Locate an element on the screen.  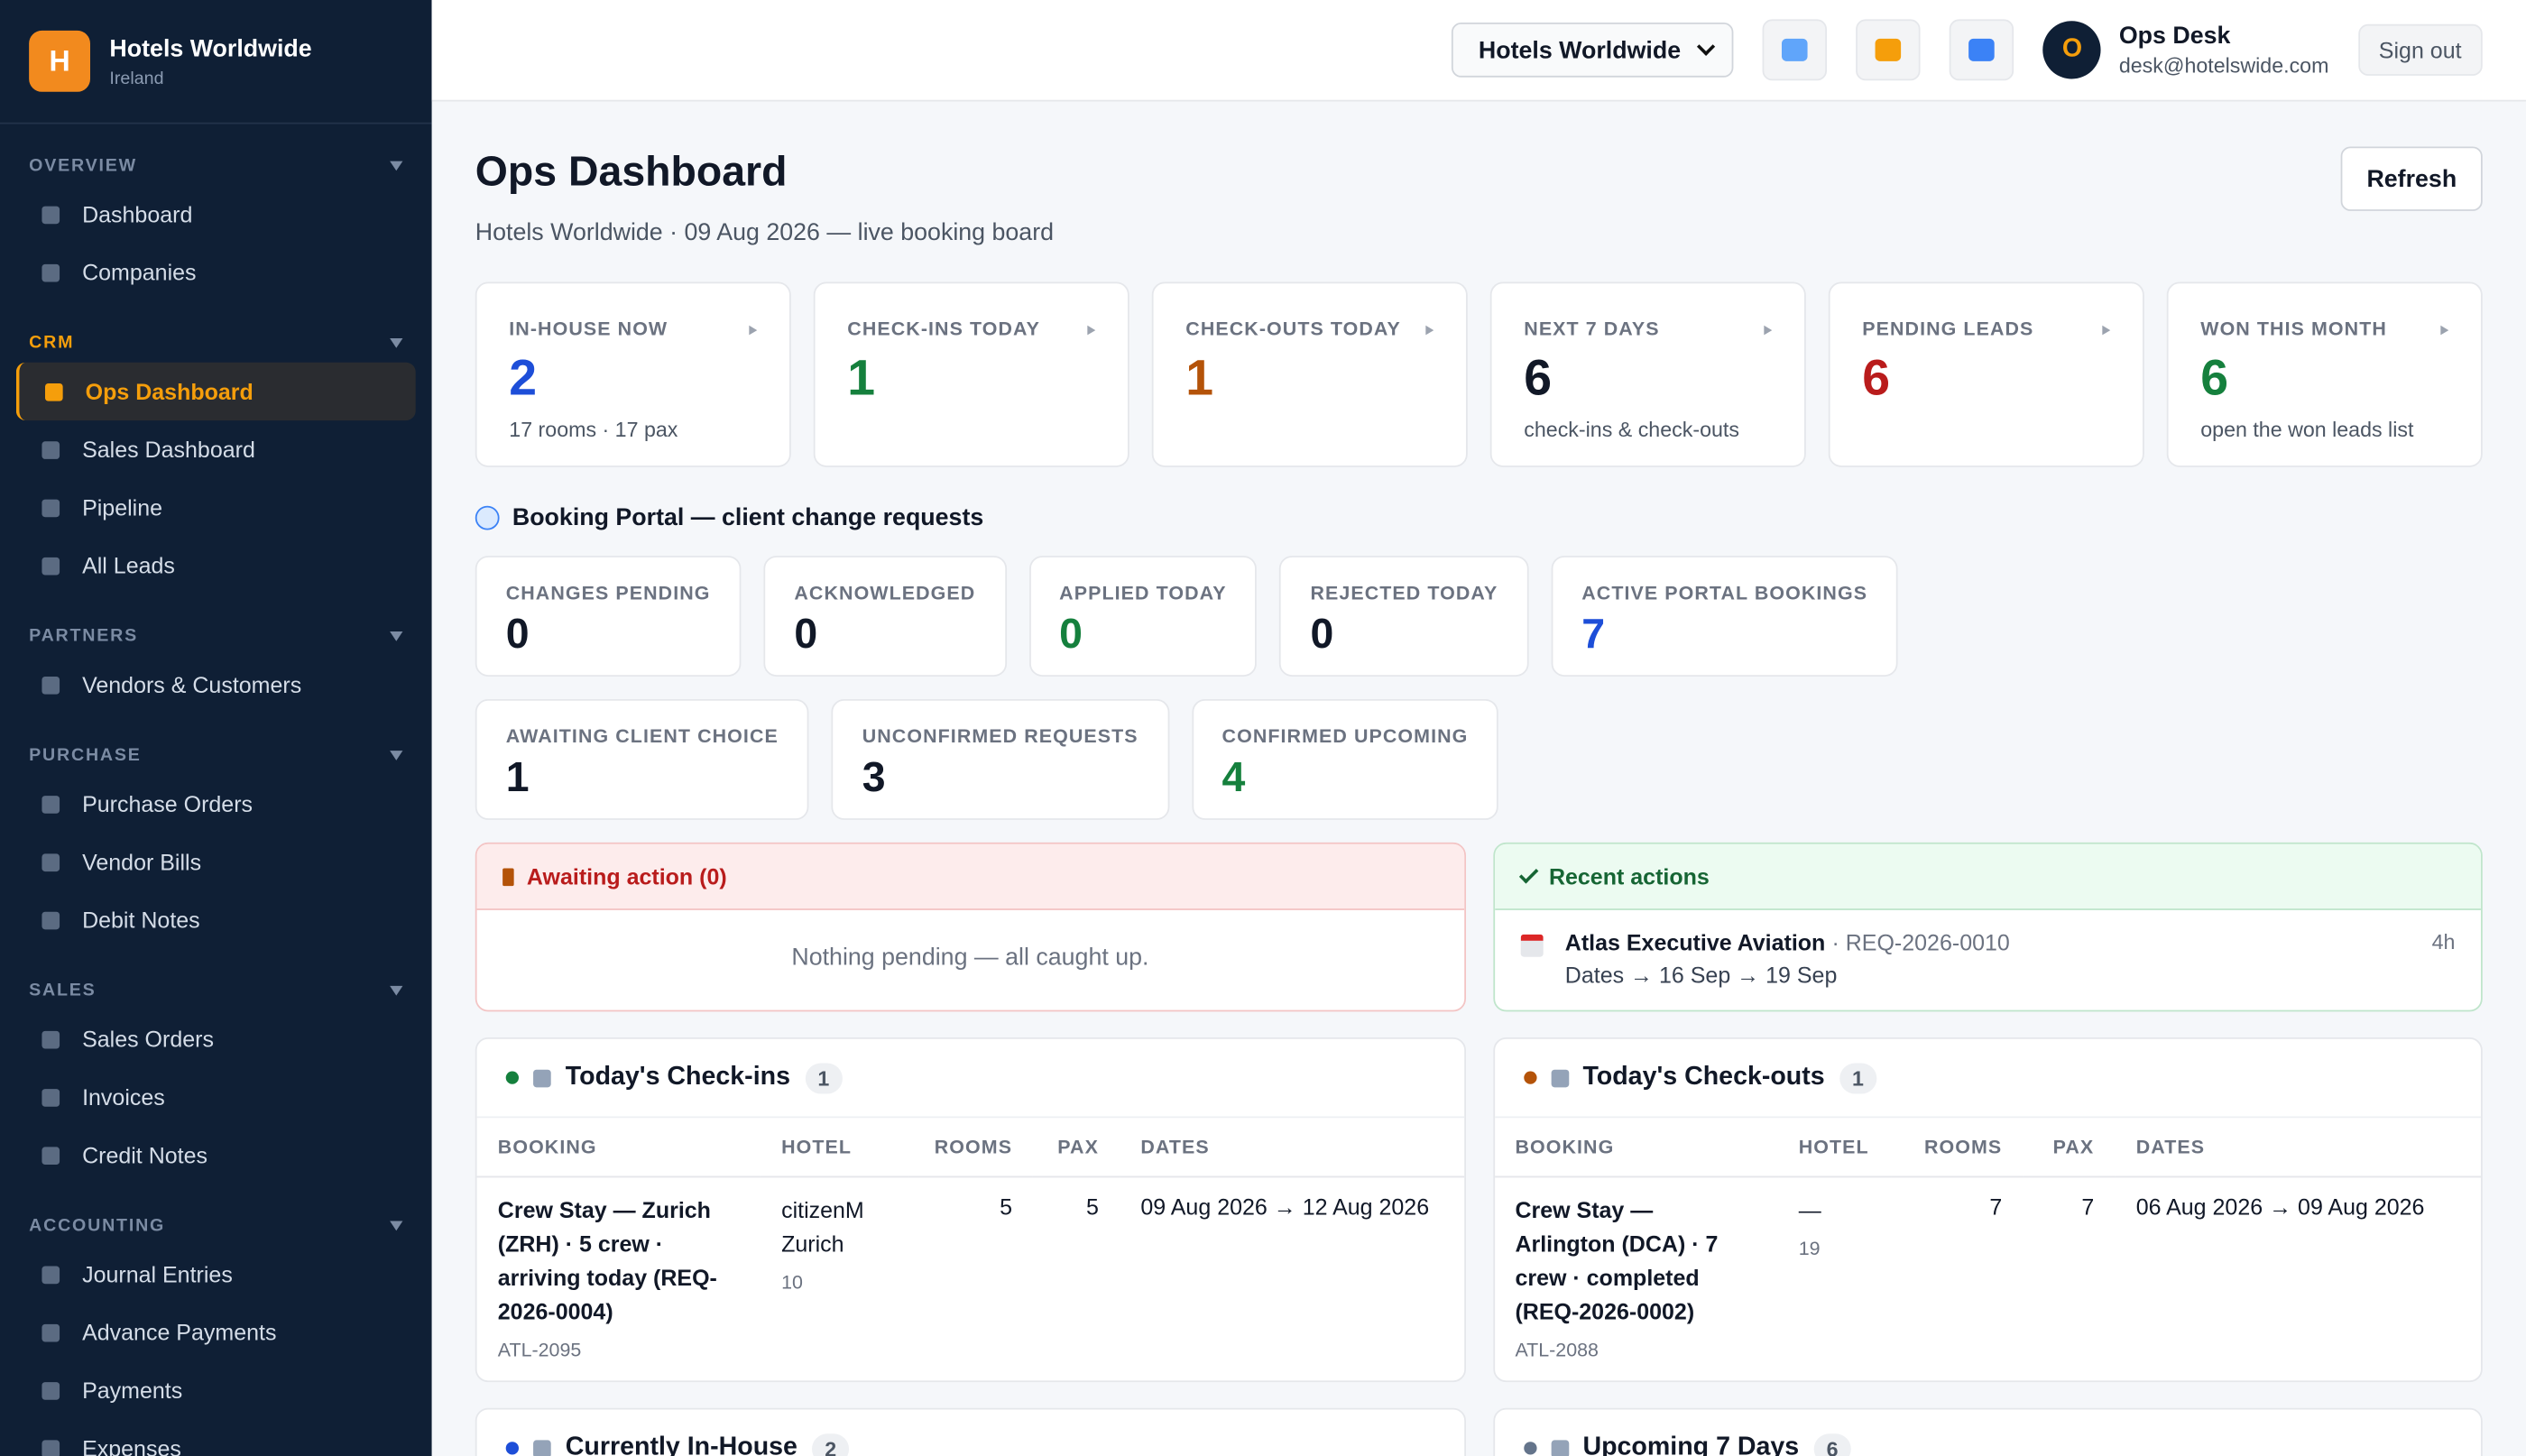
table-title: Today's Check-outs 1 is located at coordinates (1987, 1079).